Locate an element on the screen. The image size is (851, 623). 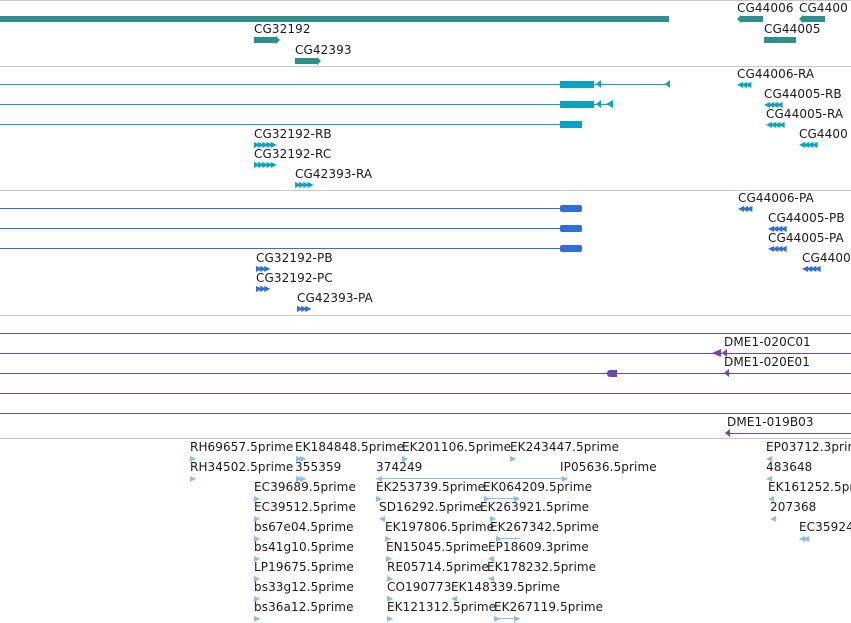
est-label: LP19675.5prime is located at coordinates (304, 567).